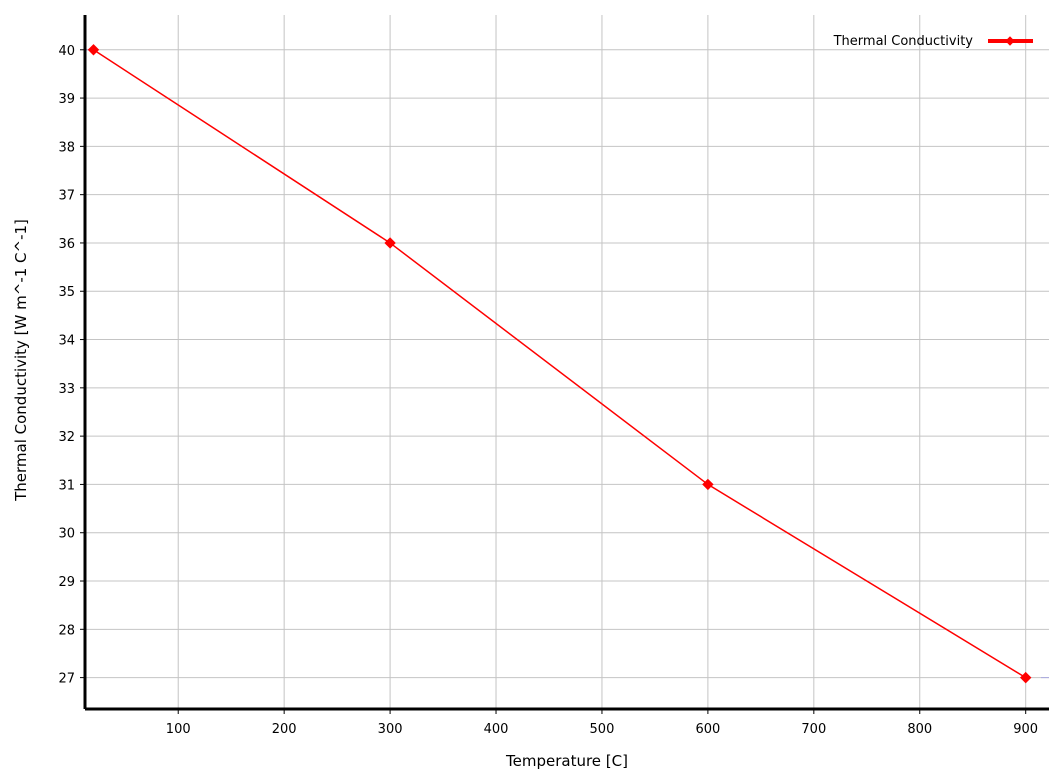 The width and height of the screenshot is (1051, 776). Describe the element at coordinates (66, 244) in the screenshot. I see `y-tick-label: 36` at that location.